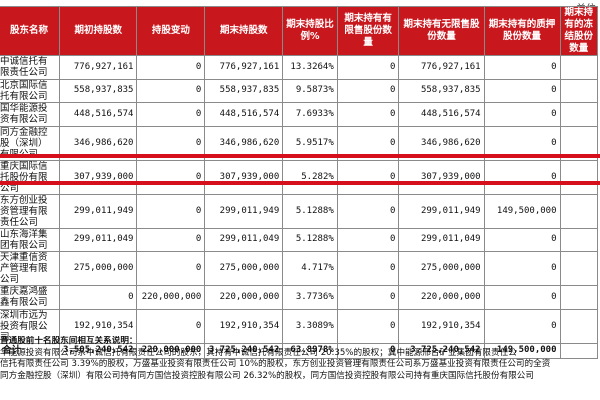 This screenshot has height=400, width=600. I want to click on cell-end: 299,011,049, so click(244, 239).